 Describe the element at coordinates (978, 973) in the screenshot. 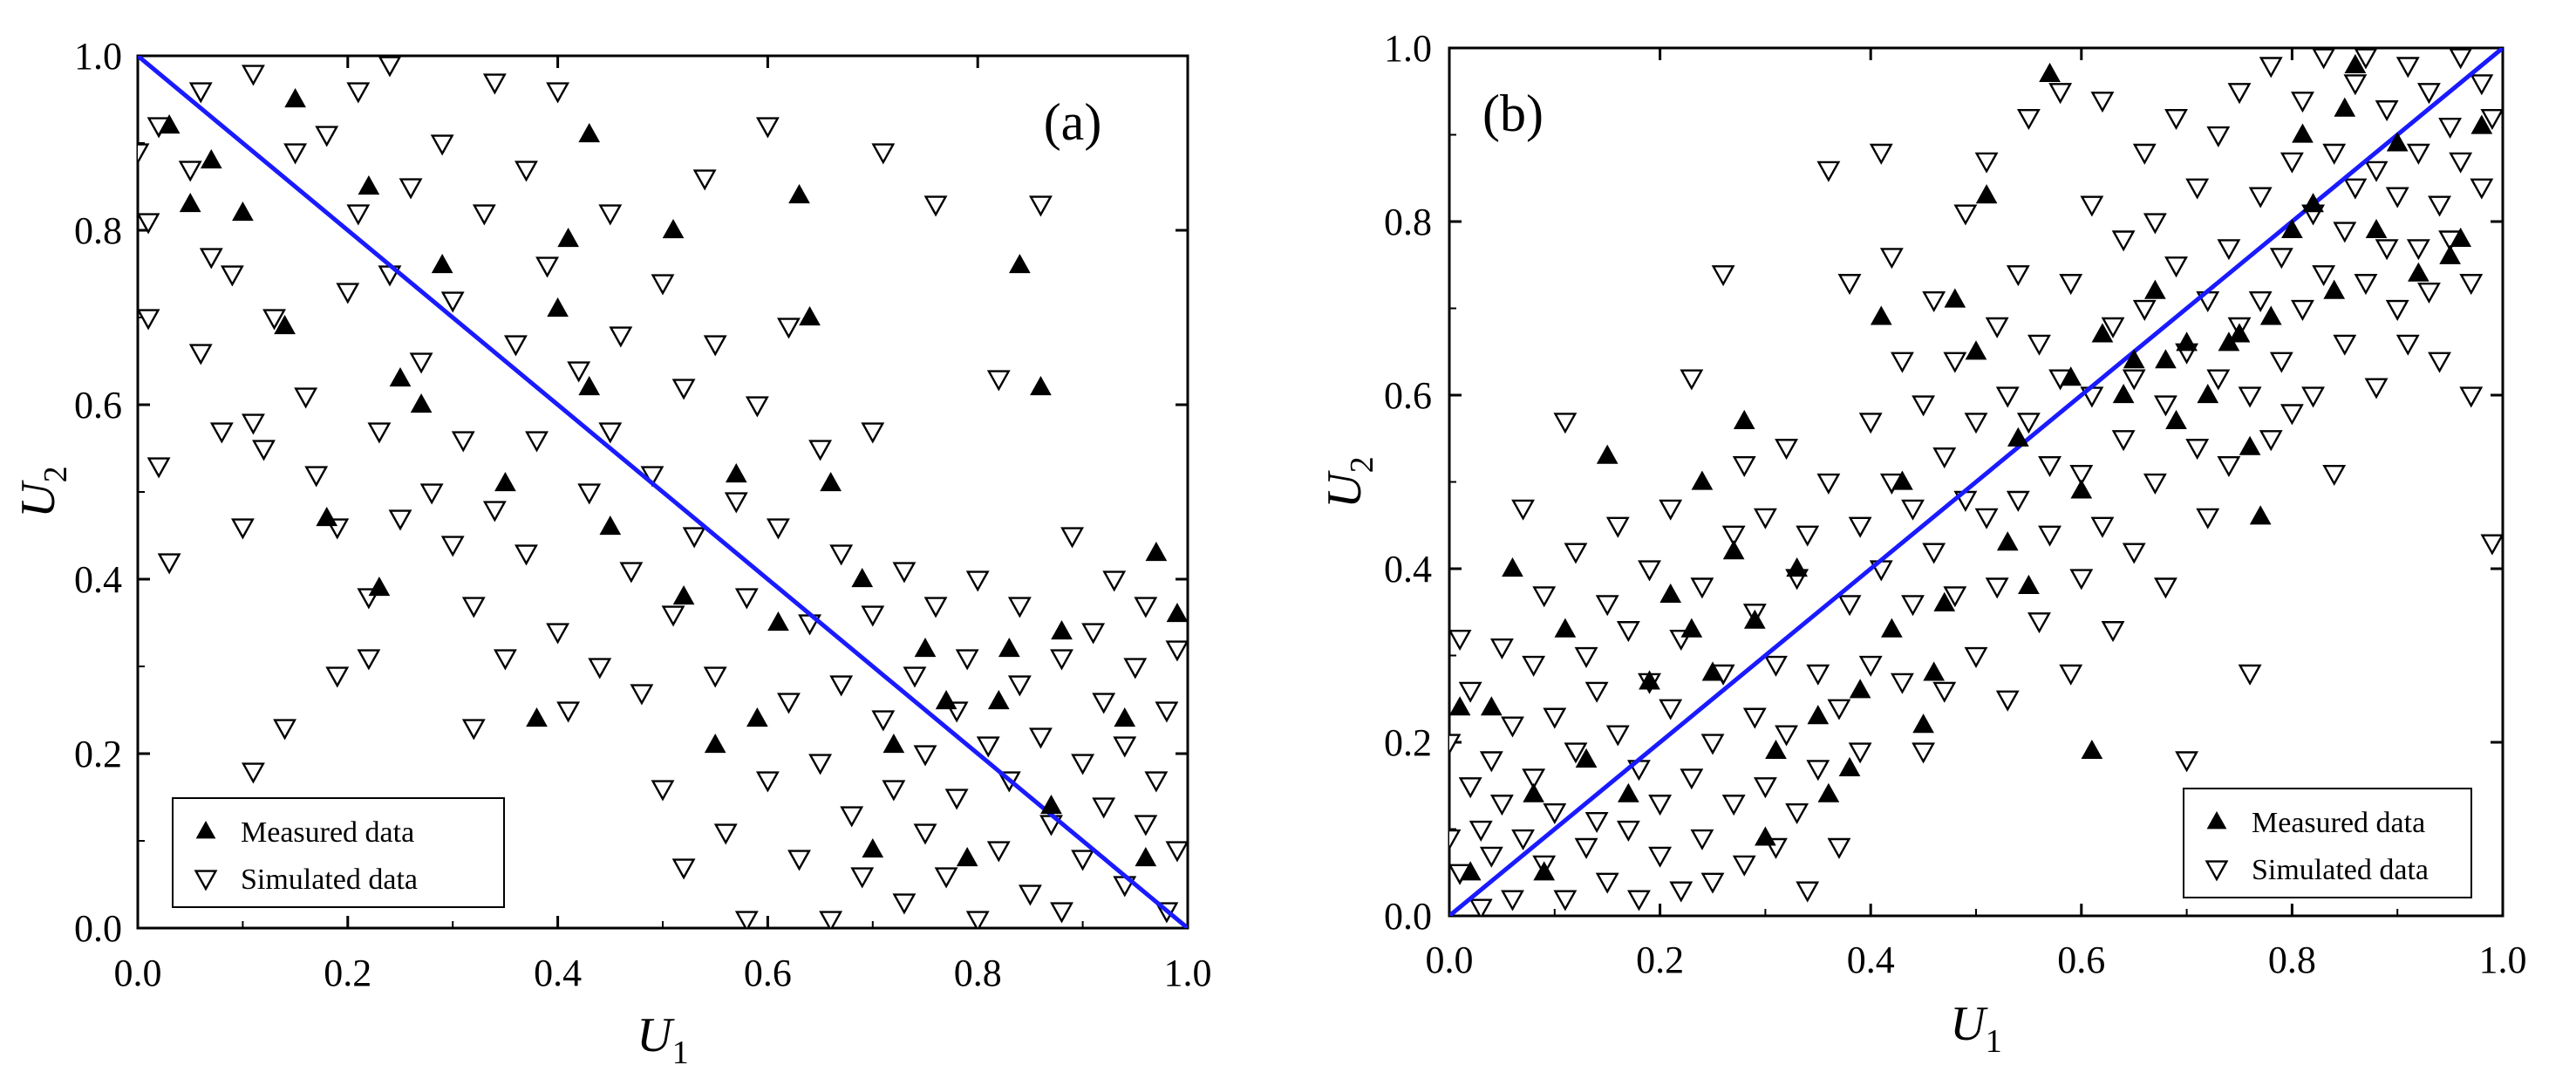

I see `x-tick-label: 0.8` at that location.